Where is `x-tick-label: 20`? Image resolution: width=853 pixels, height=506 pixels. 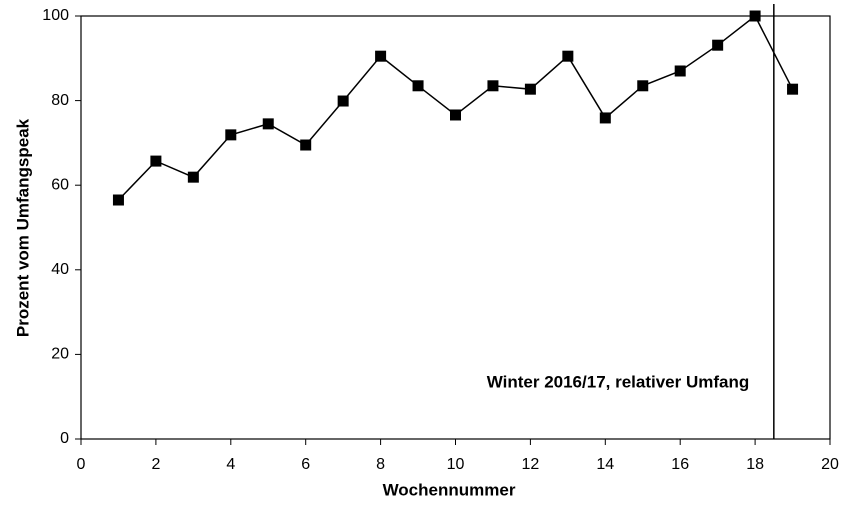 x-tick-label: 20 is located at coordinates (830, 464).